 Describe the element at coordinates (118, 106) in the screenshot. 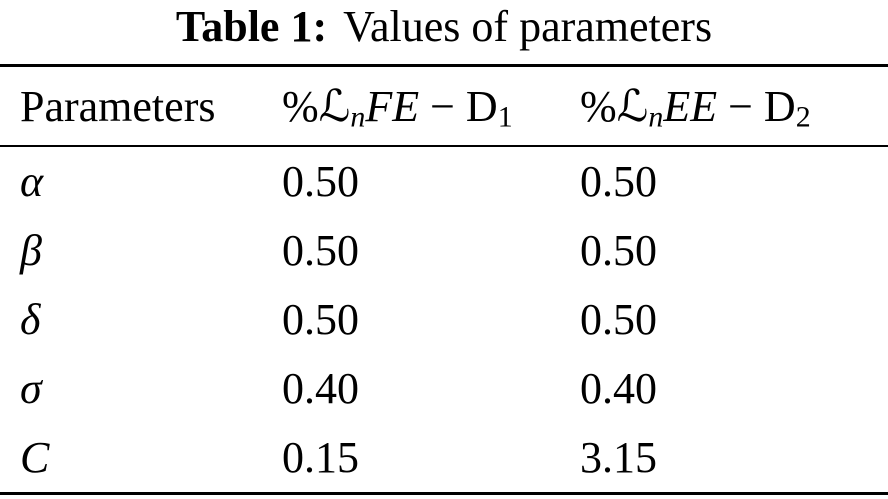

I see `column-header-parameters: Parameters` at that location.